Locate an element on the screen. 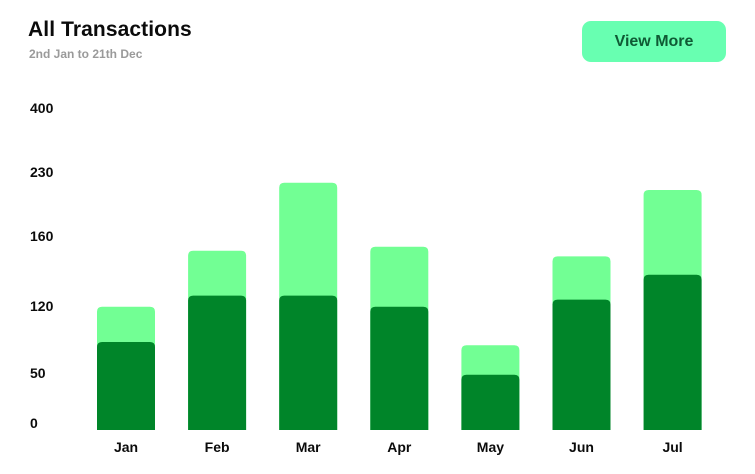  date-range-subtitle: 2nd Jan to 21th Dec is located at coordinates (86, 54).